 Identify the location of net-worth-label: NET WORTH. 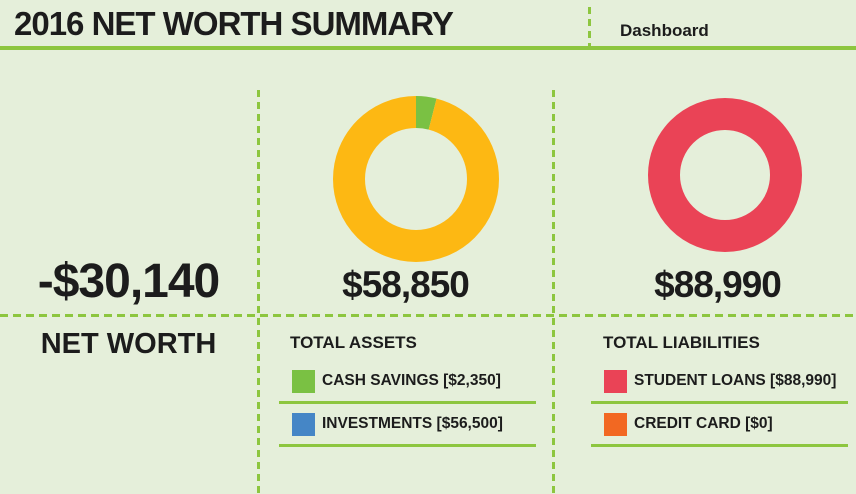
(128, 344).